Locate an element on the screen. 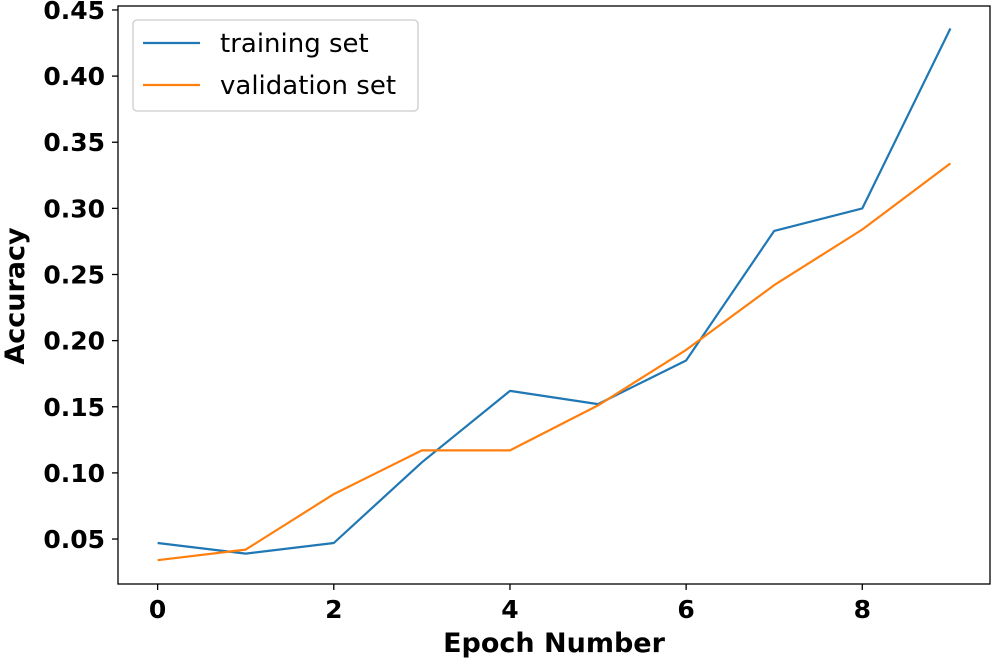 The height and width of the screenshot is (660, 994). y-tick-label: 0.45 is located at coordinates (74, 12).